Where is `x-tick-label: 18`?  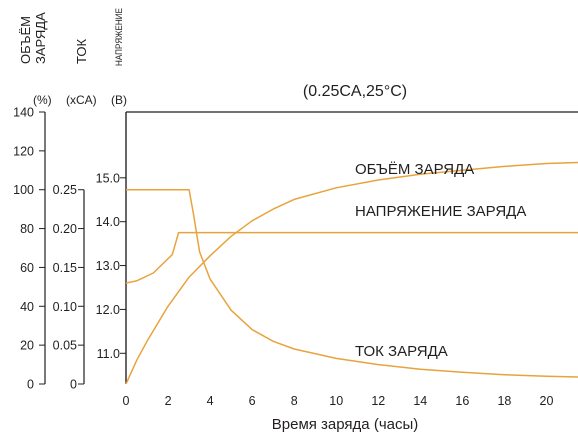
x-tick-label: 18 is located at coordinates (504, 401).